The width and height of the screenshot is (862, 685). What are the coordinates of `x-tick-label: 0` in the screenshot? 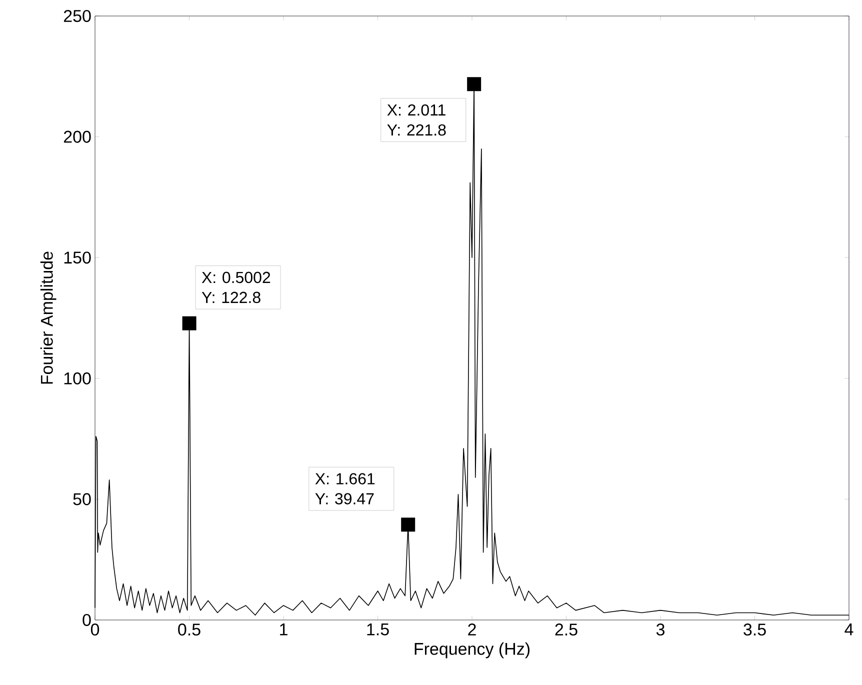 It's located at (95, 630).